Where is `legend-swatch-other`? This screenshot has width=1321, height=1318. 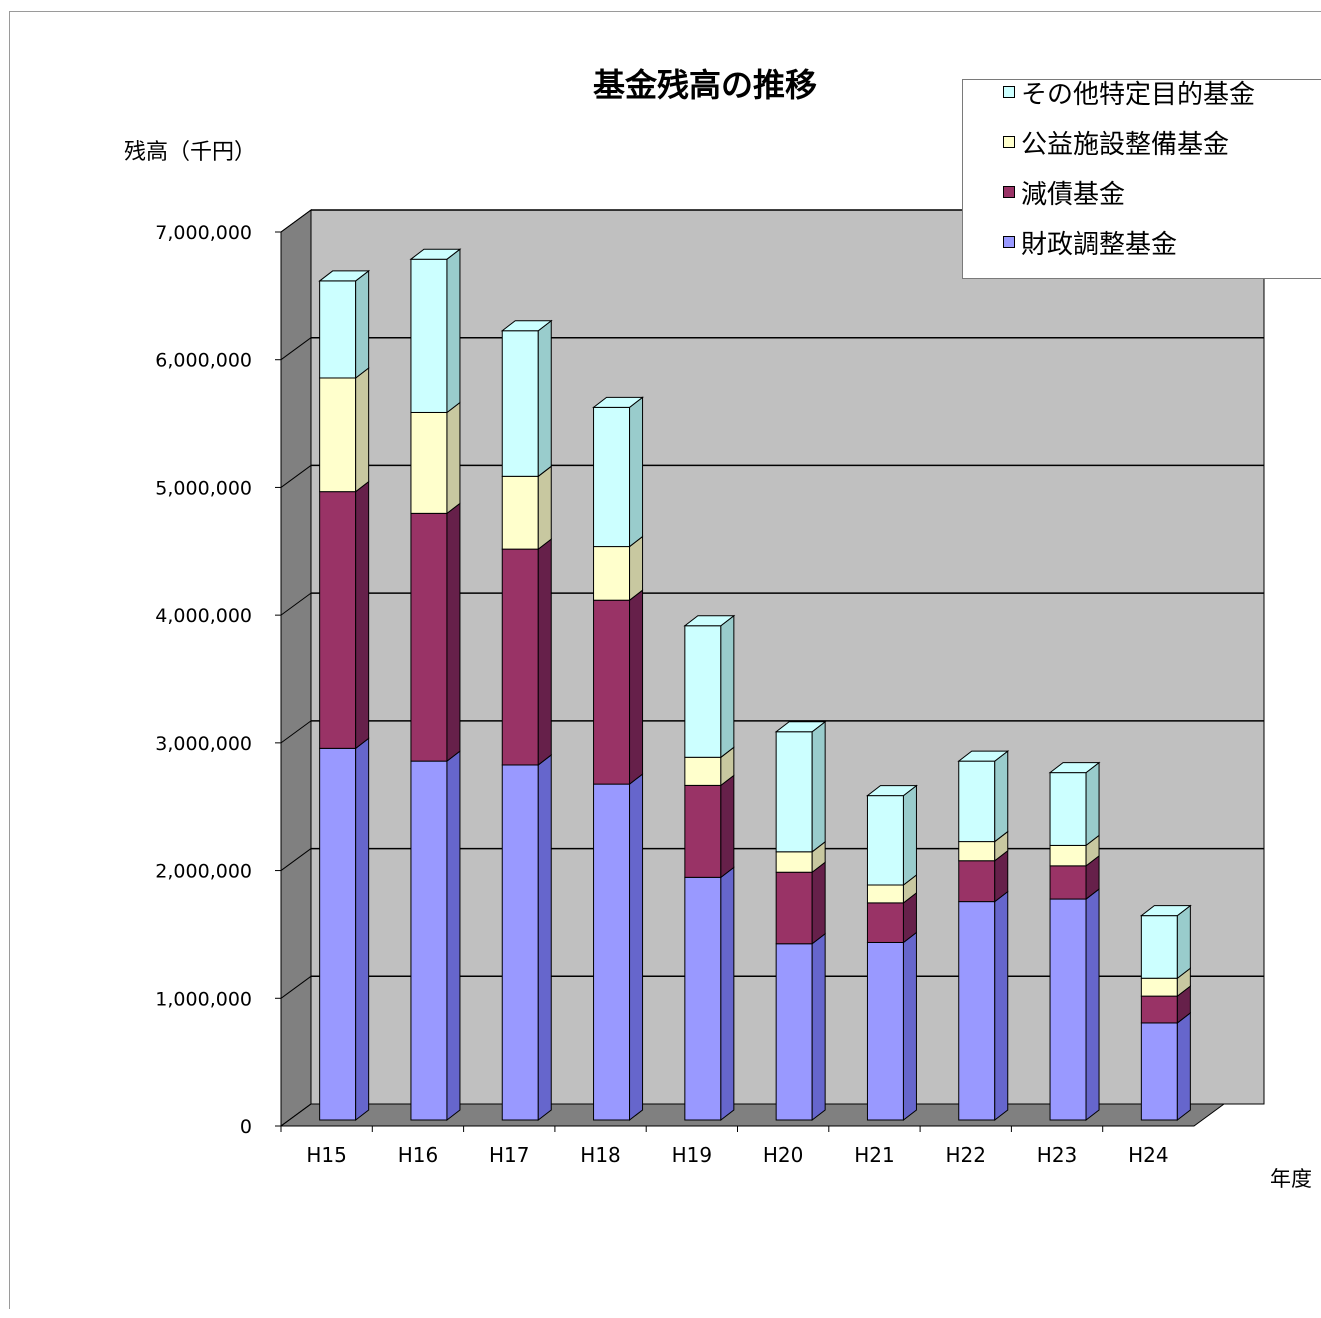 legend-swatch-other is located at coordinates (1009, 92).